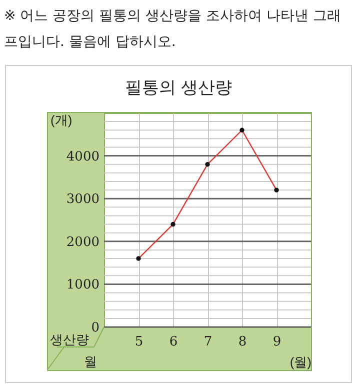  What do you see at coordinates (179, 88) in the screenshot?
I see `chart-title: 필통의 생산량` at bounding box center [179, 88].